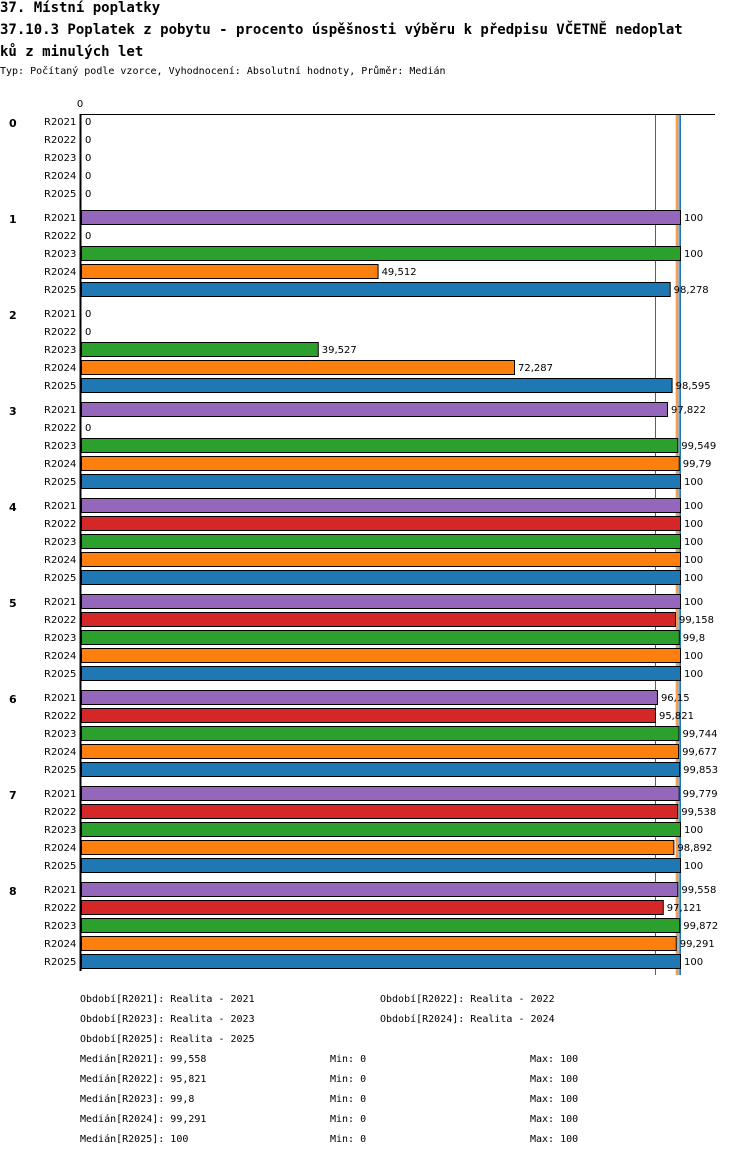 The width and height of the screenshot is (750, 1158). Describe the element at coordinates (381, 541) in the screenshot. I see `bar-4-r2023` at that location.